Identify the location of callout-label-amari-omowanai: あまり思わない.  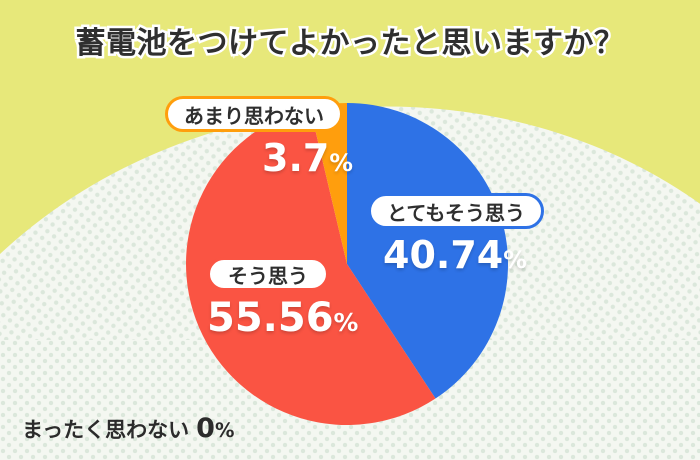
(254, 115).